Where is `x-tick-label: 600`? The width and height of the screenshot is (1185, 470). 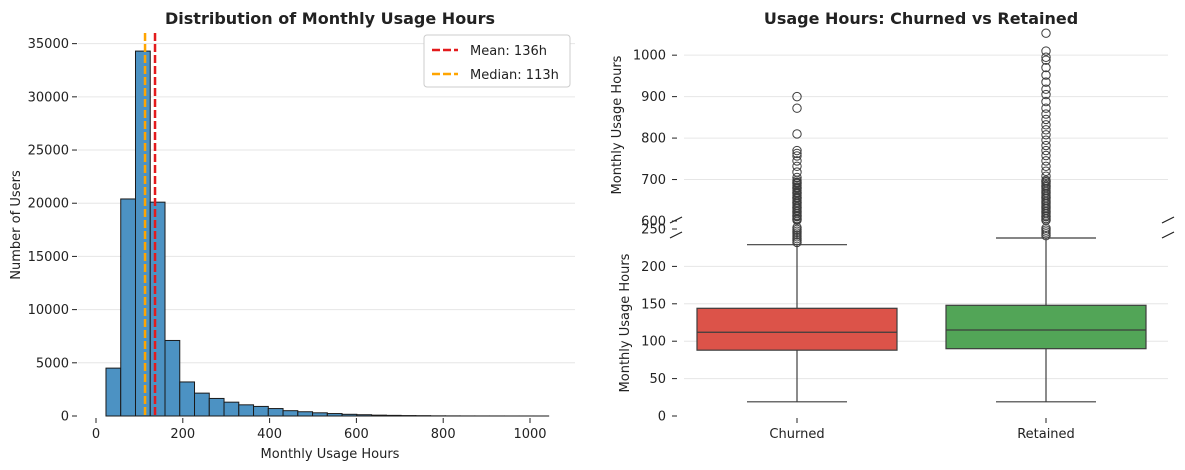
x-tick-label: 600 is located at coordinates (356, 434).